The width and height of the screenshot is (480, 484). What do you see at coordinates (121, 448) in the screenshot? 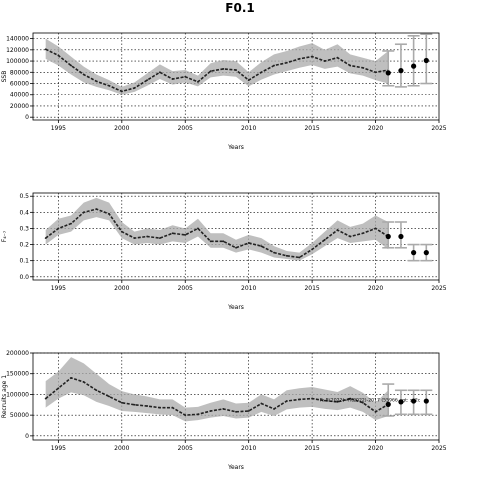
I see `x-tick-label: 2000` at bounding box center [121, 448].